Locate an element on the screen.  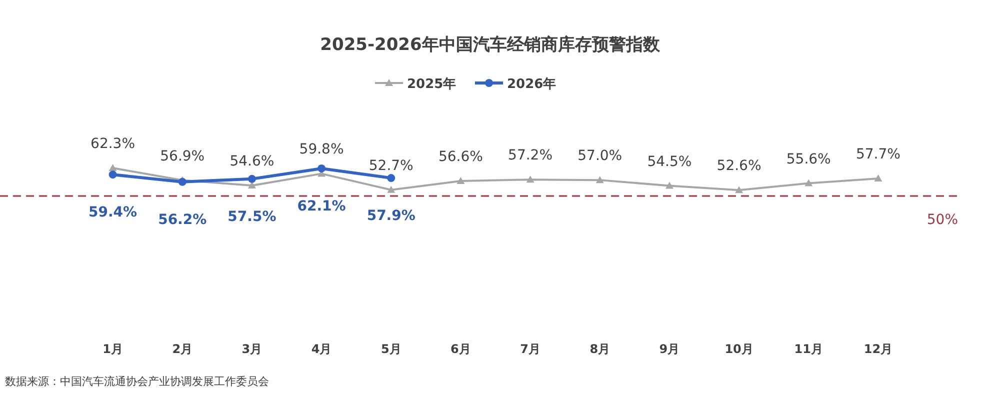
data-label: 57.9% is located at coordinates (391, 216).